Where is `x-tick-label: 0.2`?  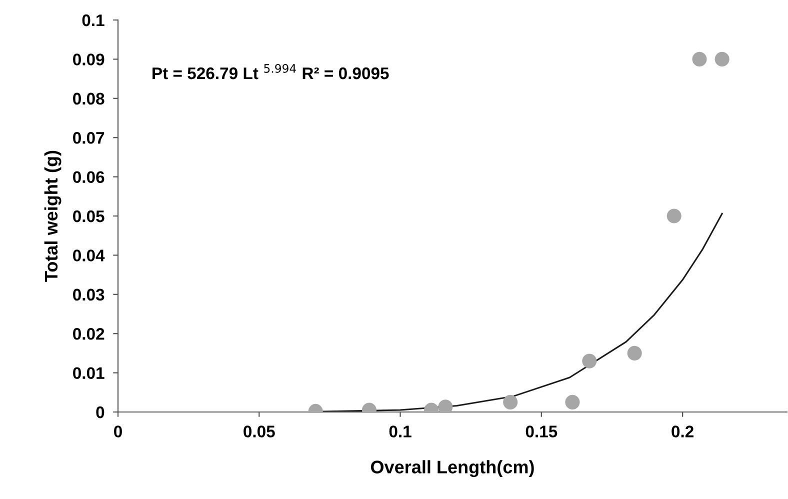 x-tick-label: 0.2 is located at coordinates (683, 432).